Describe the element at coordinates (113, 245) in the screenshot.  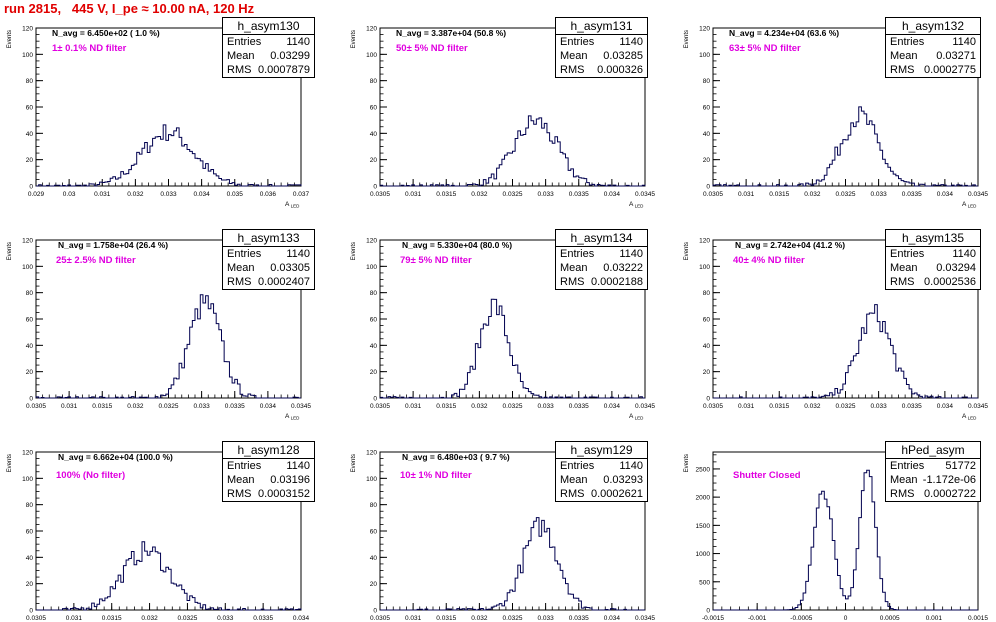
I see `navg-label: N_avg = 1.758e+04 (26.4 %)` at that location.